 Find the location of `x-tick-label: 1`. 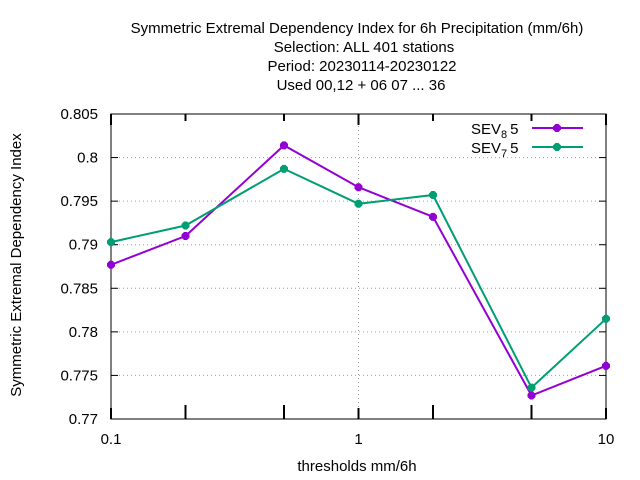

x-tick-label: 1 is located at coordinates (358, 439).